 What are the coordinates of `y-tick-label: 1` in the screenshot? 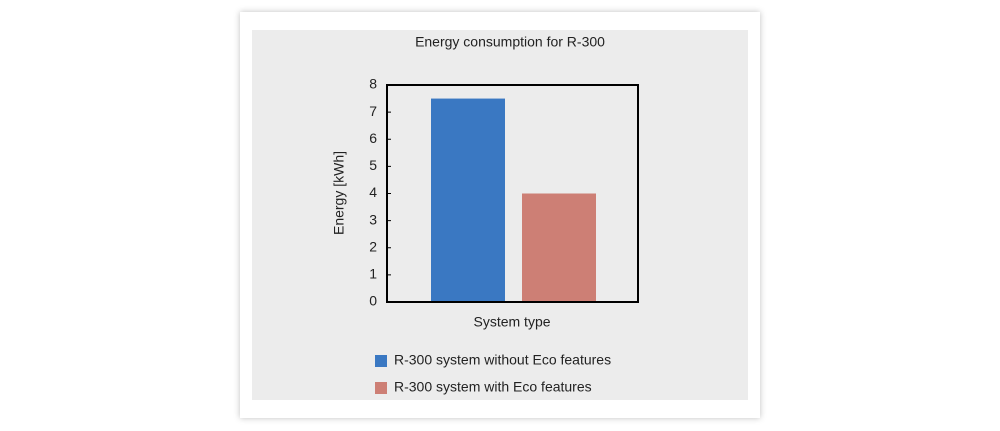 It's located at (373, 274).